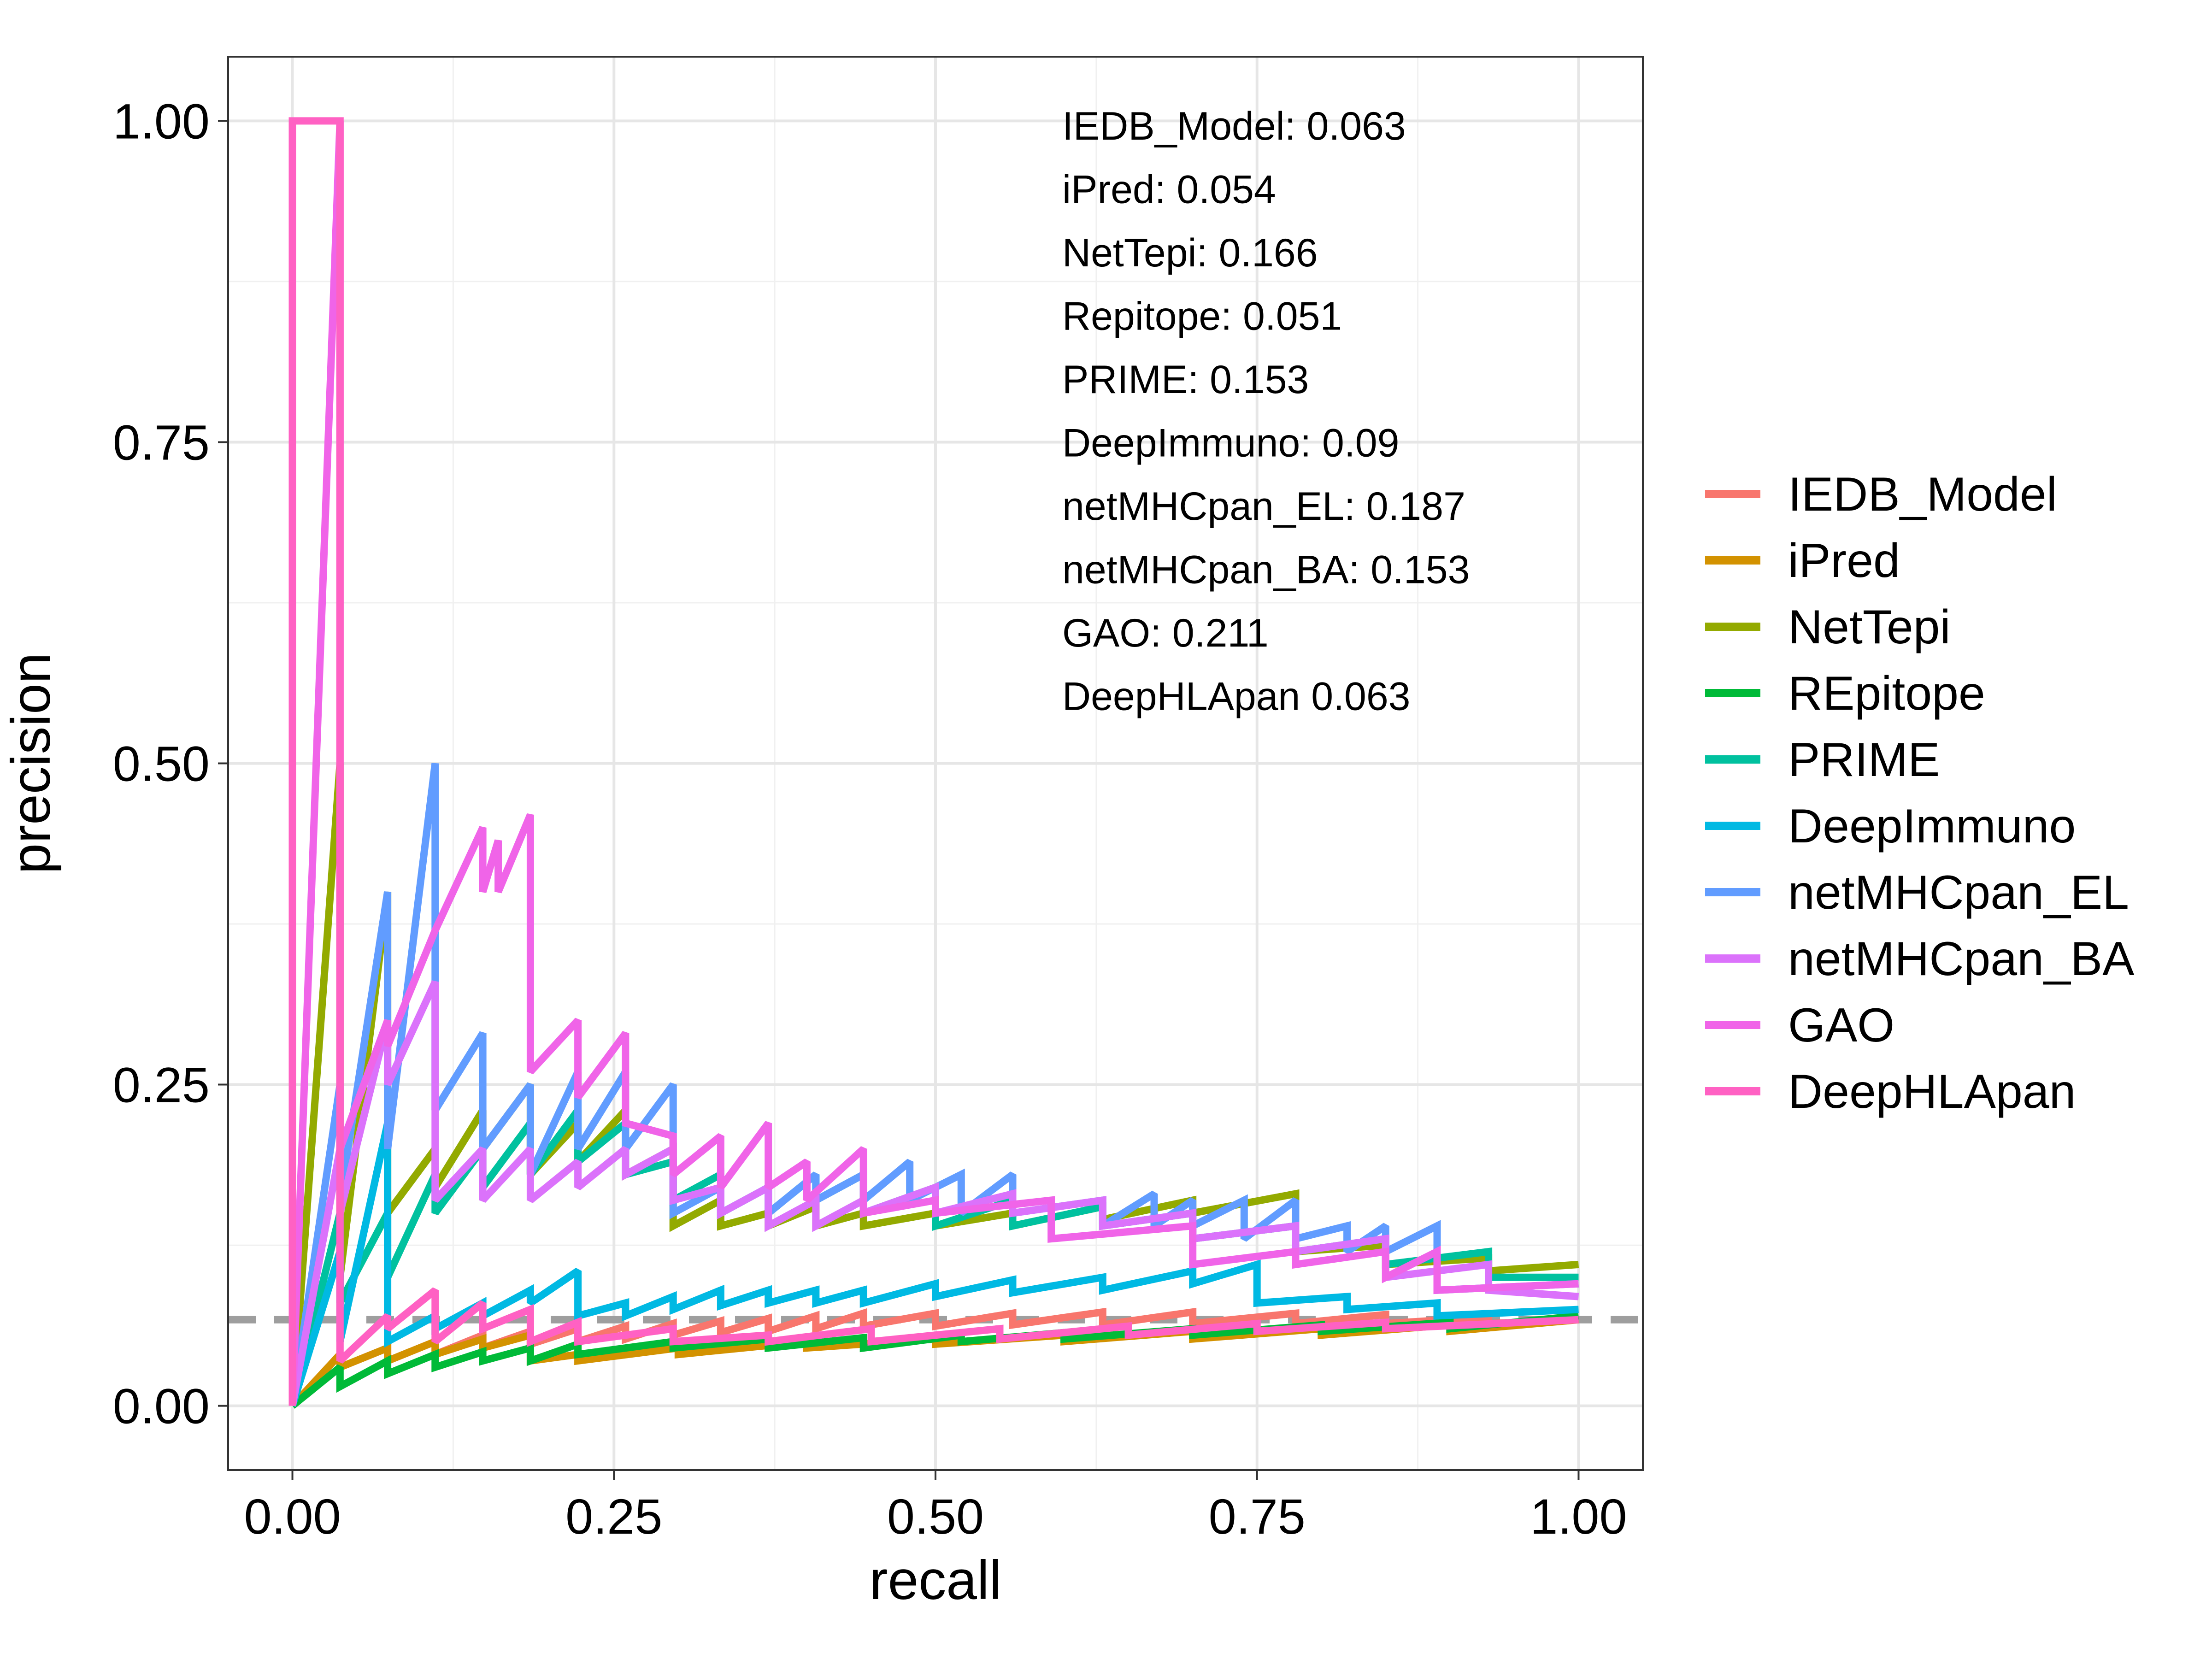  I want to click on annotation-text: netMHCpan_EL: 0.187, so click(1263, 506).